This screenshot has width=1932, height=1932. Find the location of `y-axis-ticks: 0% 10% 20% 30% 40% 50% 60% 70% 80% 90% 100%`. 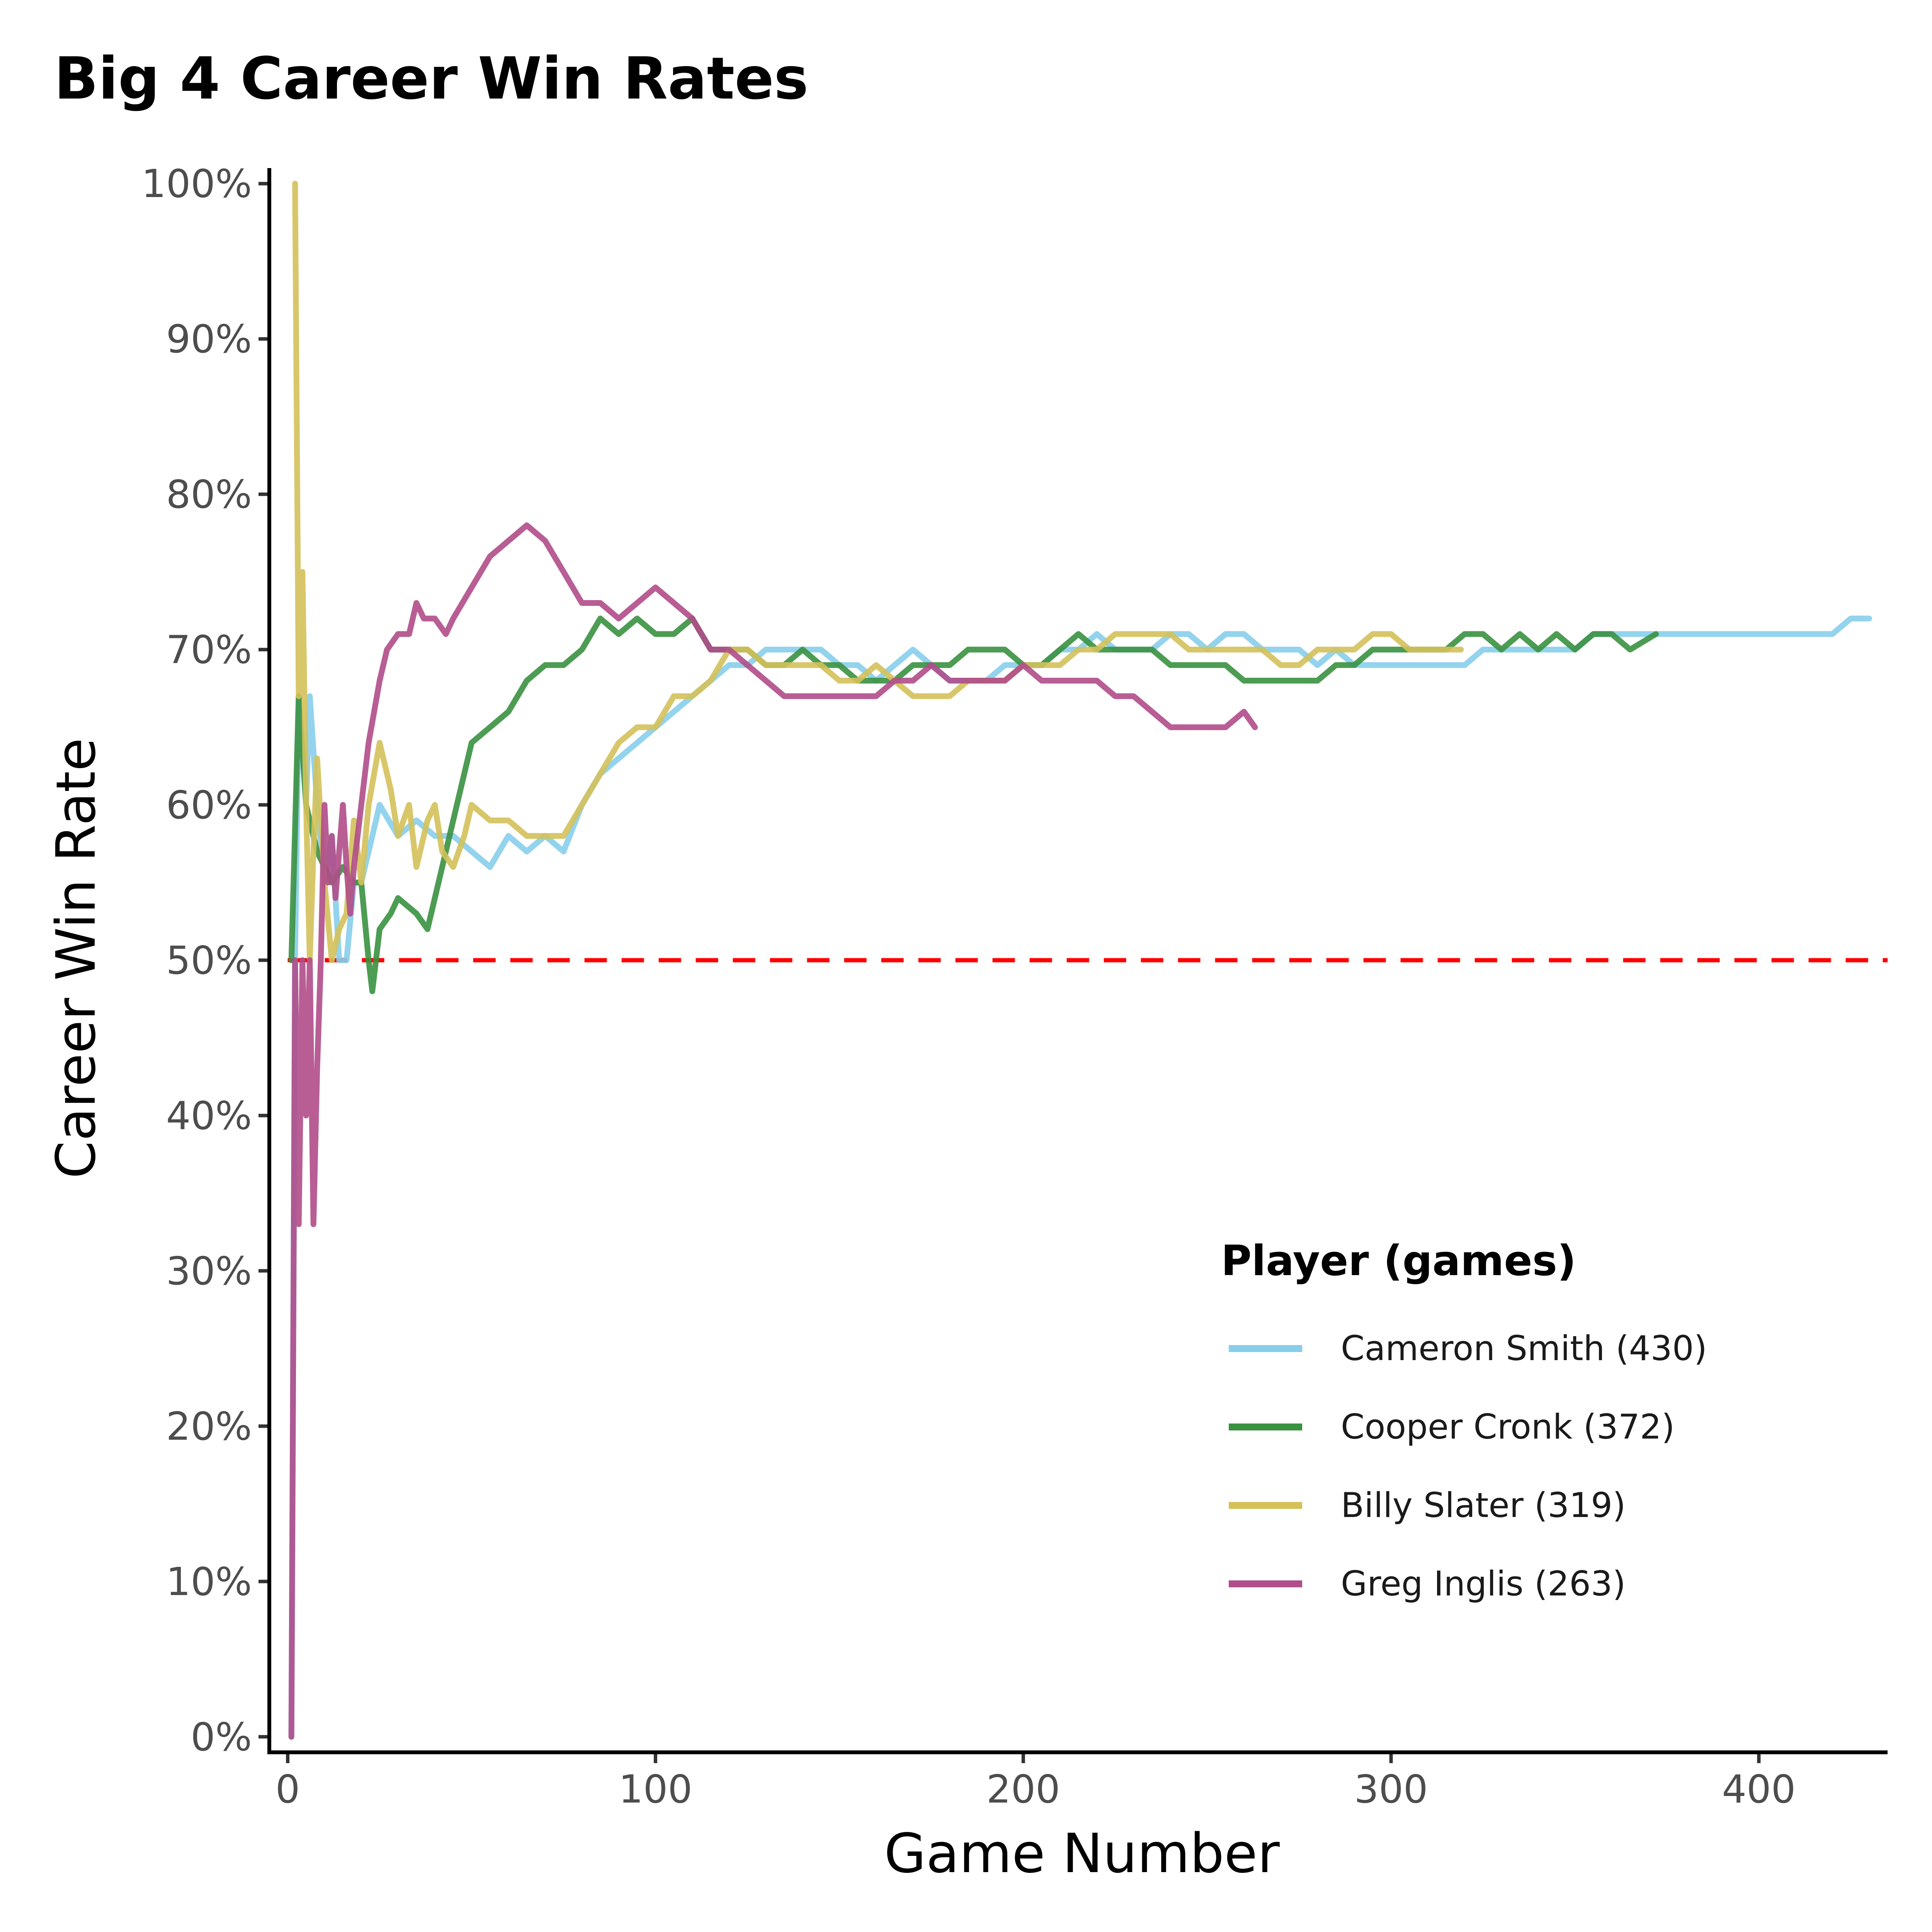

y-axis-ticks: 0% 10% 20% 30% 40% 50% 60% 70% 80% 90% 100% is located at coordinates (205, 961).